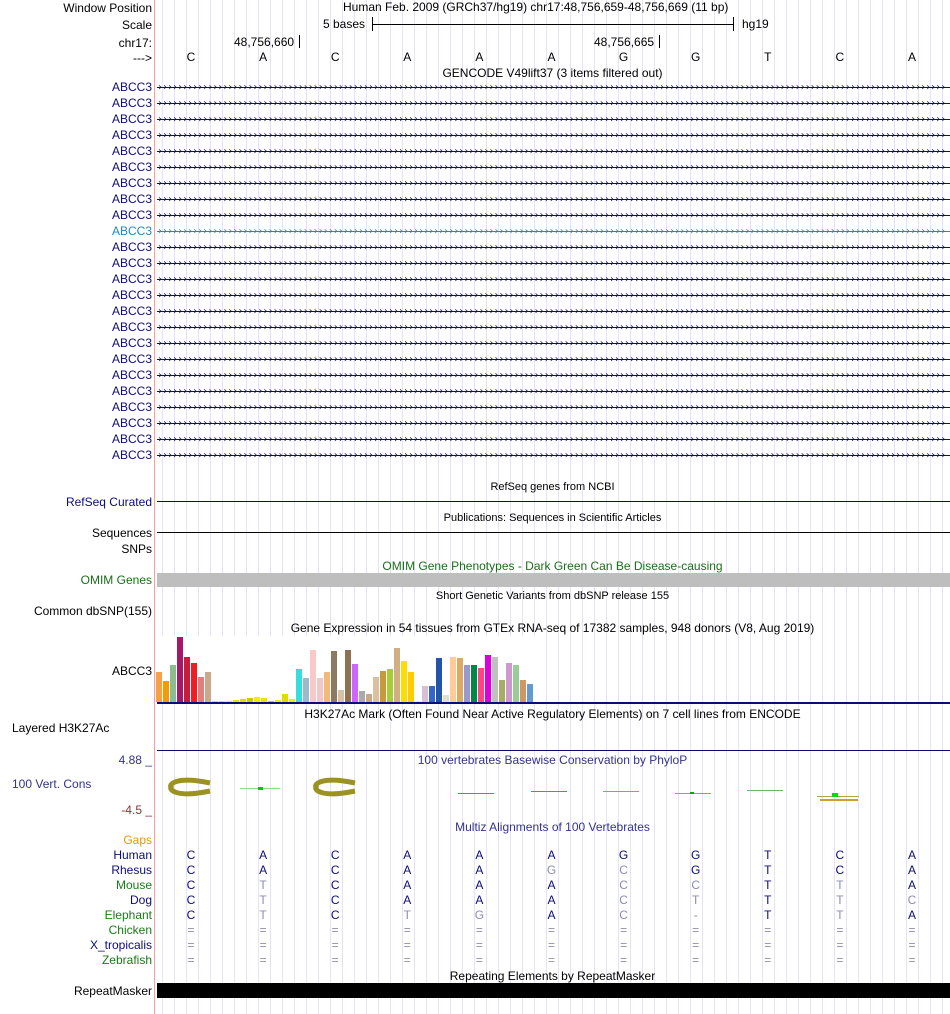  What do you see at coordinates (92, 611) in the screenshot?
I see `dbsnp-label: Common dbSNP(155)` at bounding box center [92, 611].